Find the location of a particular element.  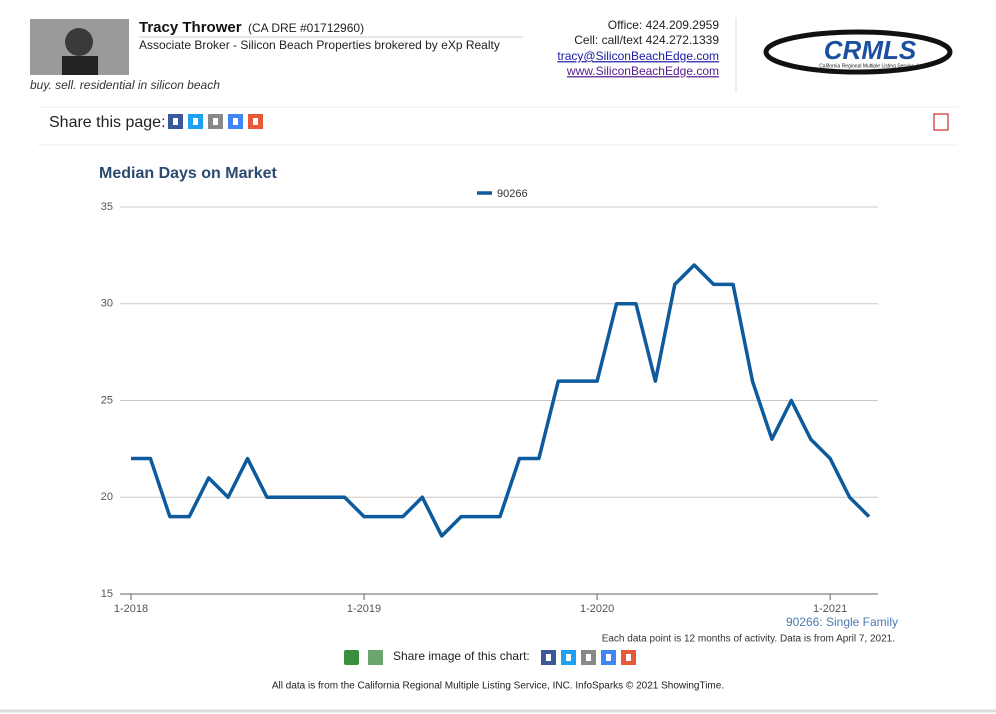

agent-name: Tracy Thrower is located at coordinates (190, 27).